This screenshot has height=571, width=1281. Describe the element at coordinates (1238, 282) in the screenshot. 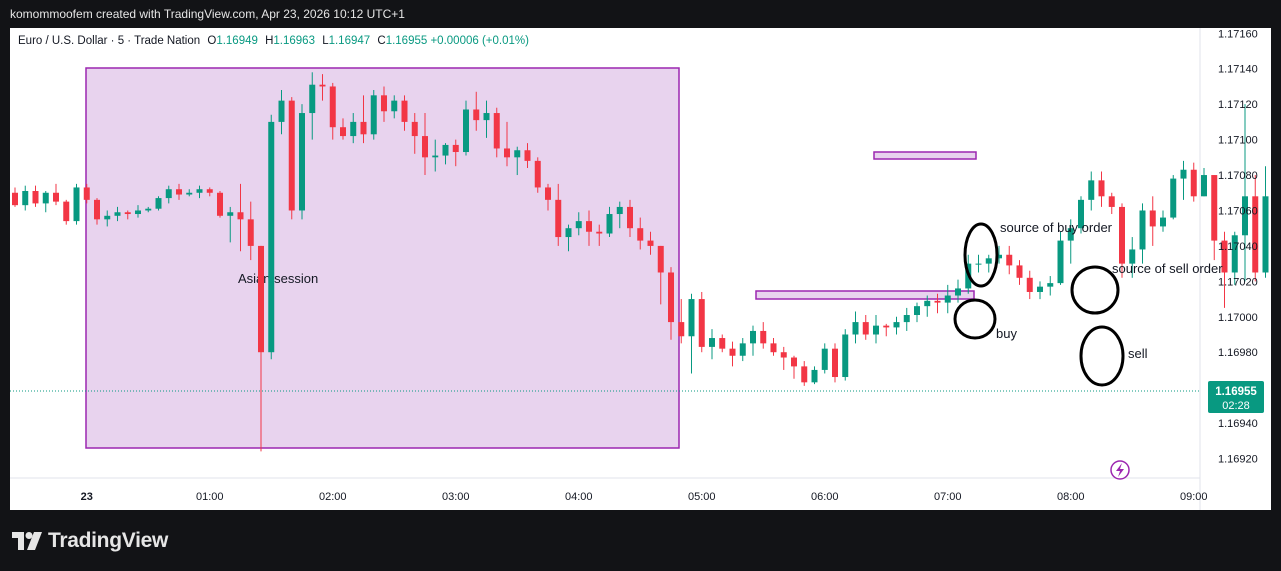

I see `price-tick-label: 1.17020` at that location.